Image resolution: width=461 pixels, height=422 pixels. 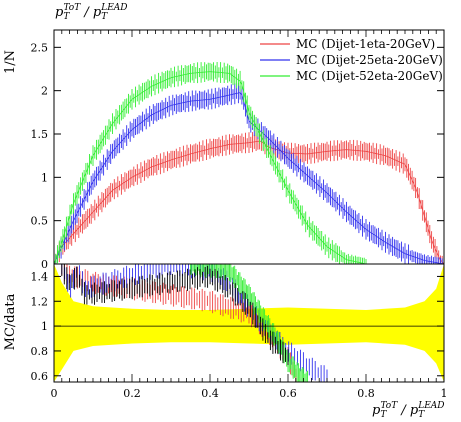 What do you see at coordinates (210, 393) in the screenshot?
I see `xtick-label: 0.4` at bounding box center [210, 393].